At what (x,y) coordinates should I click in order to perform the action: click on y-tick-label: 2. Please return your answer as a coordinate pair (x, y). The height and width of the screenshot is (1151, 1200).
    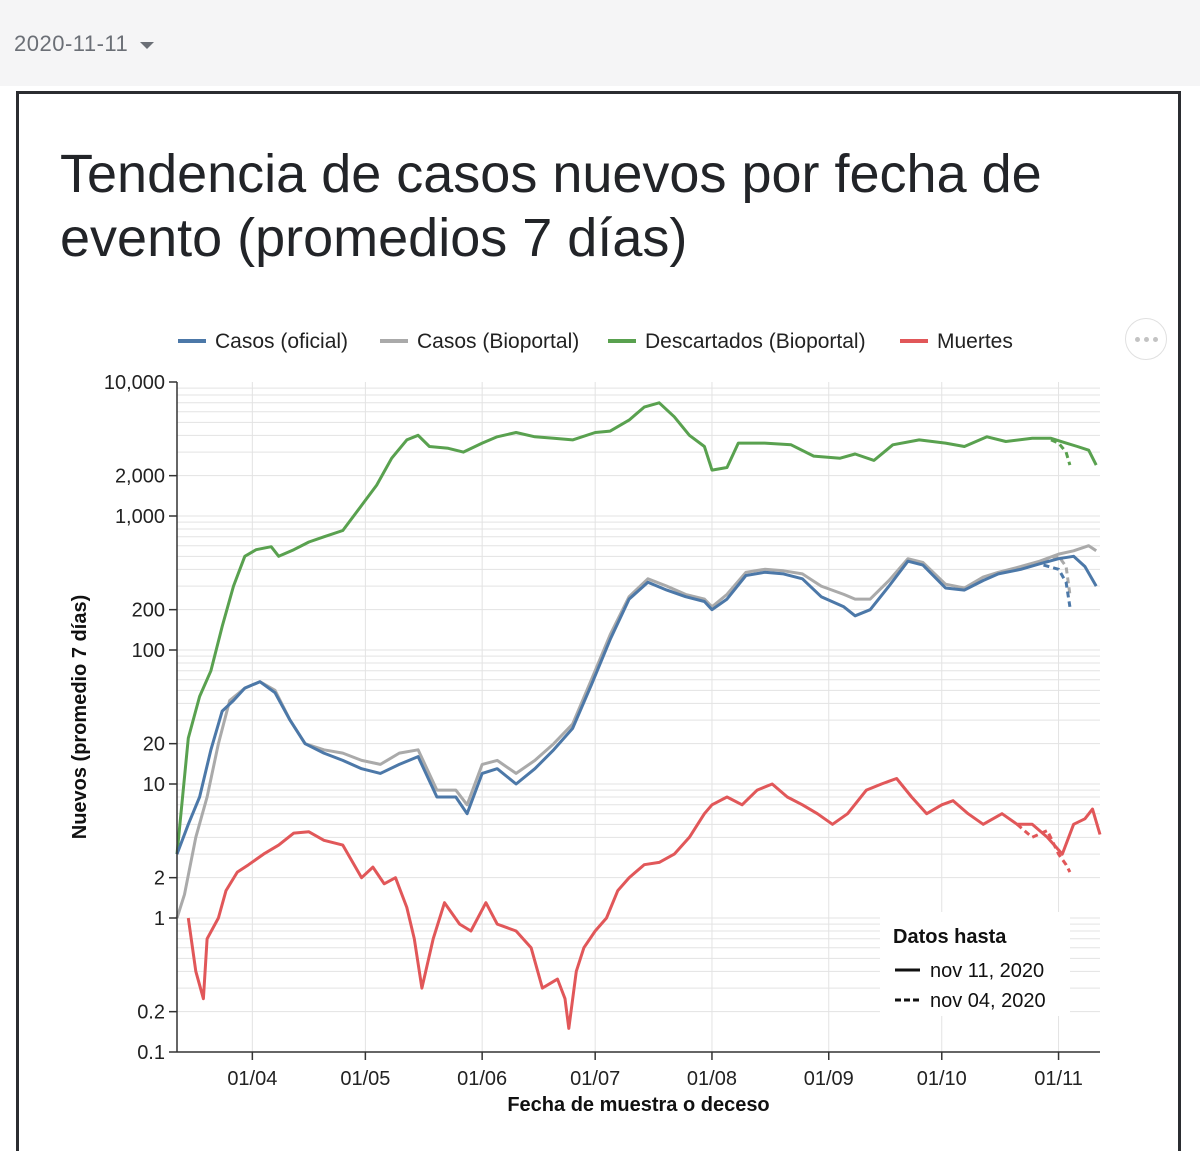
    Looking at the image, I should click on (159, 879).